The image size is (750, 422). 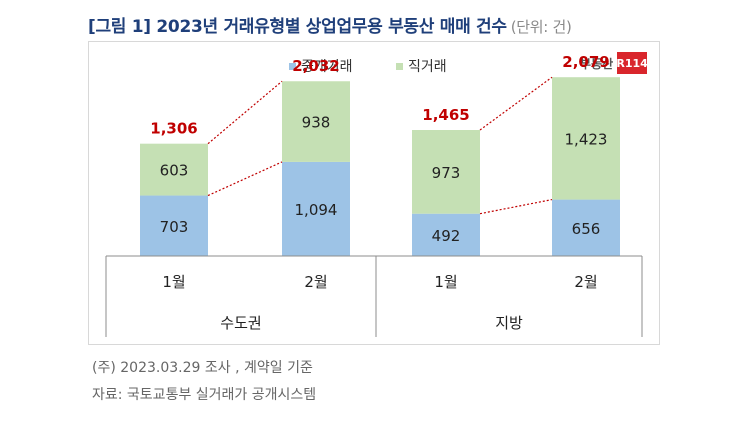 I want to click on value-label-direct-1: 603, so click(x=174, y=171).